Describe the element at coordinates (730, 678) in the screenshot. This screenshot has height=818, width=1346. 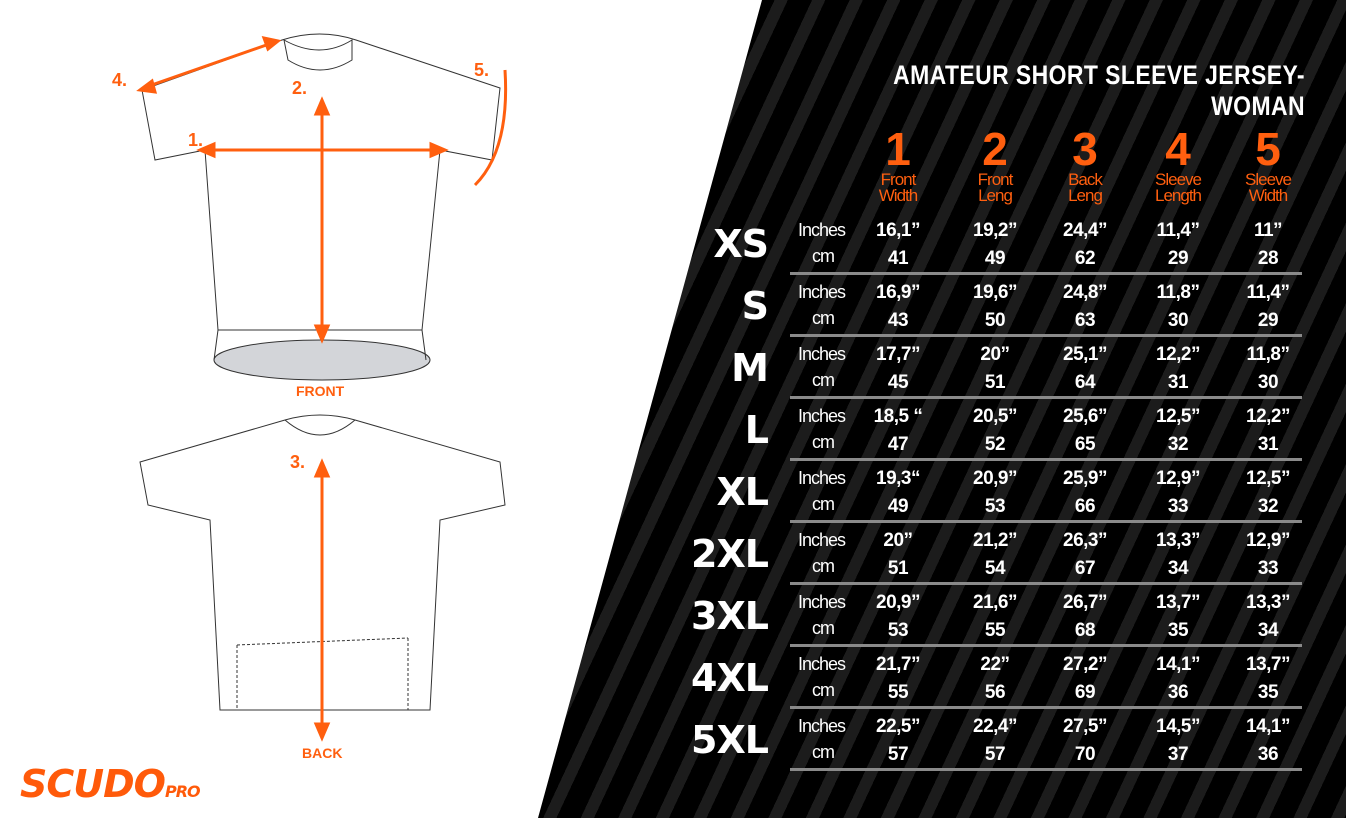
I see `size-label: 4XL` at that location.